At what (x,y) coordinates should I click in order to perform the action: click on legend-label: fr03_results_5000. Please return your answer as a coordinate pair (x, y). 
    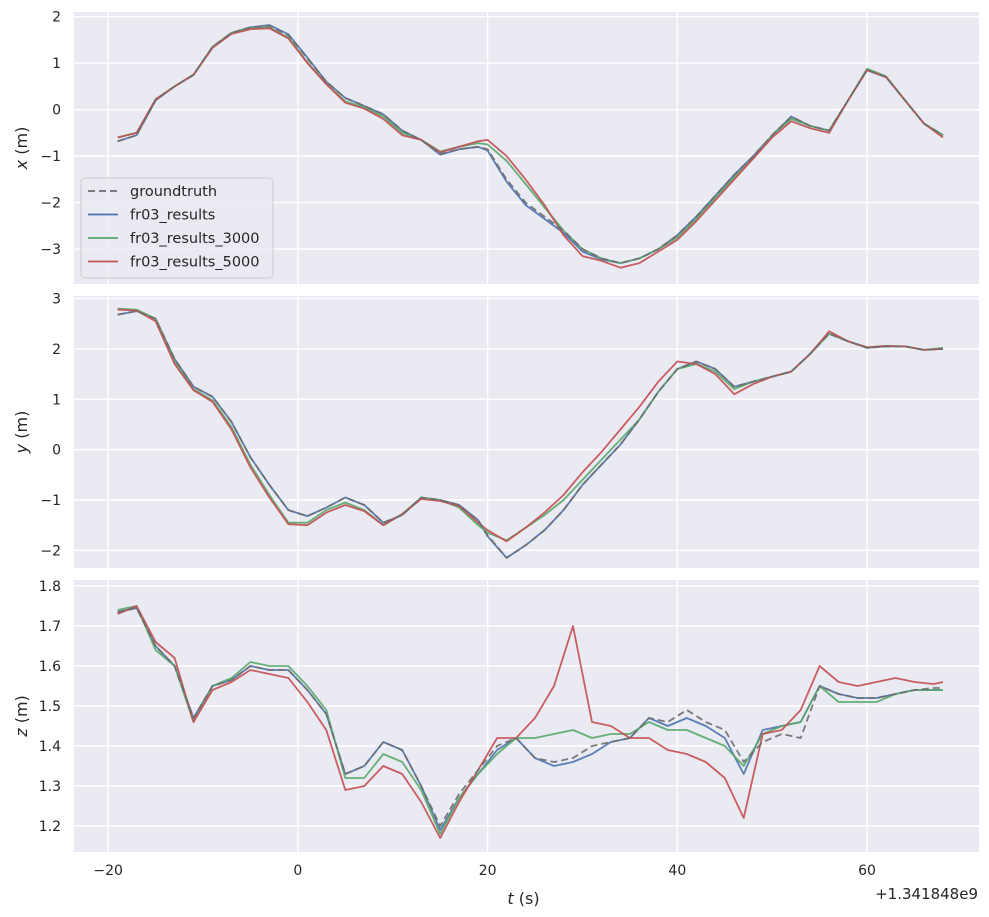
    Looking at the image, I should click on (195, 263).